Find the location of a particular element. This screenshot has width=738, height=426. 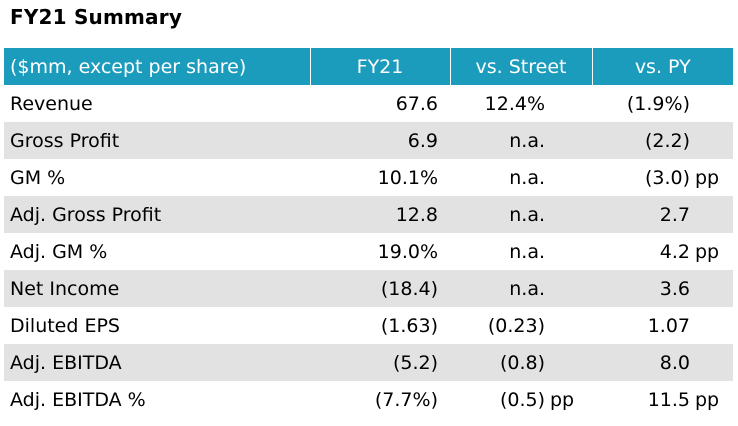

cell-fy21: (1.63) is located at coordinates (409, 325).